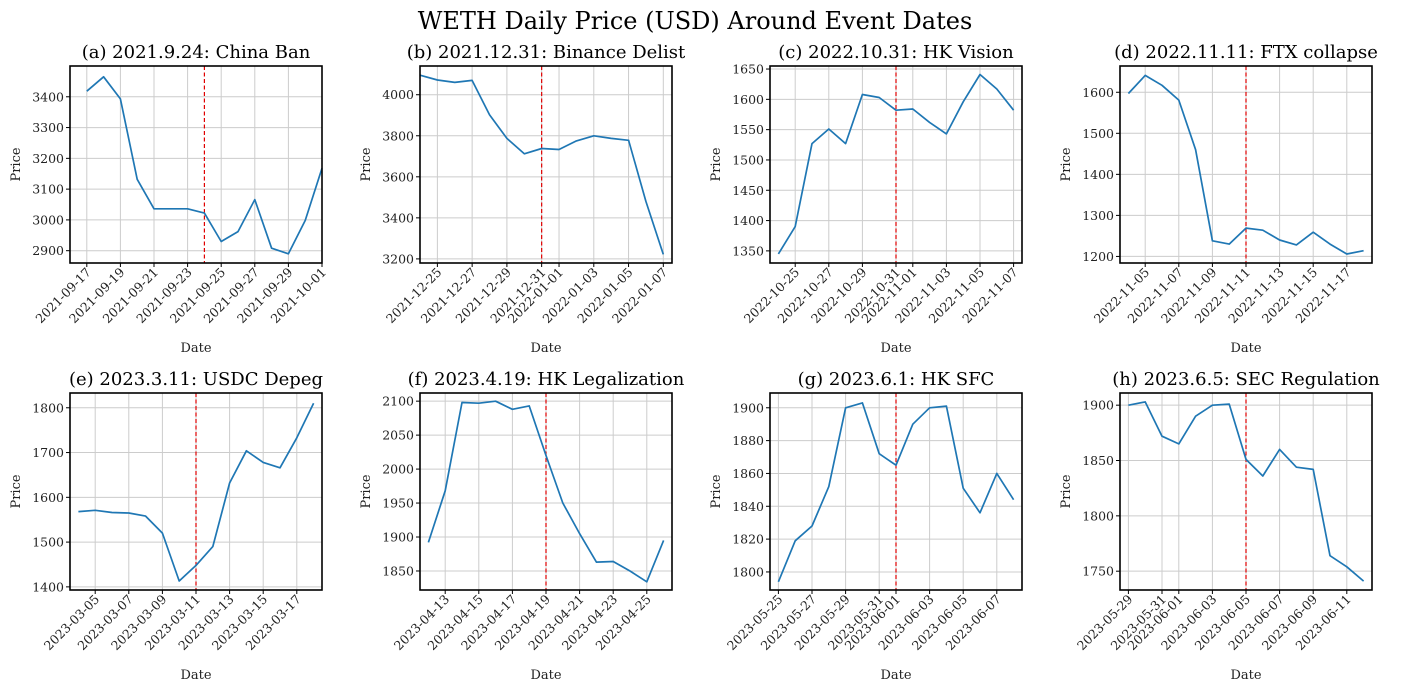 This screenshot has width=1401, height=691. Describe the element at coordinates (748, 539) in the screenshot. I see `y-tick-label: 1820` at that location.